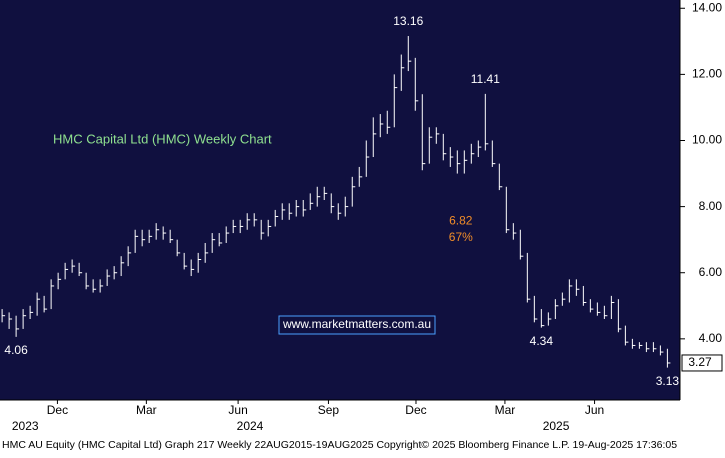 The height and width of the screenshot is (458, 725). I want to click on annotation: 3.13, so click(668, 381).